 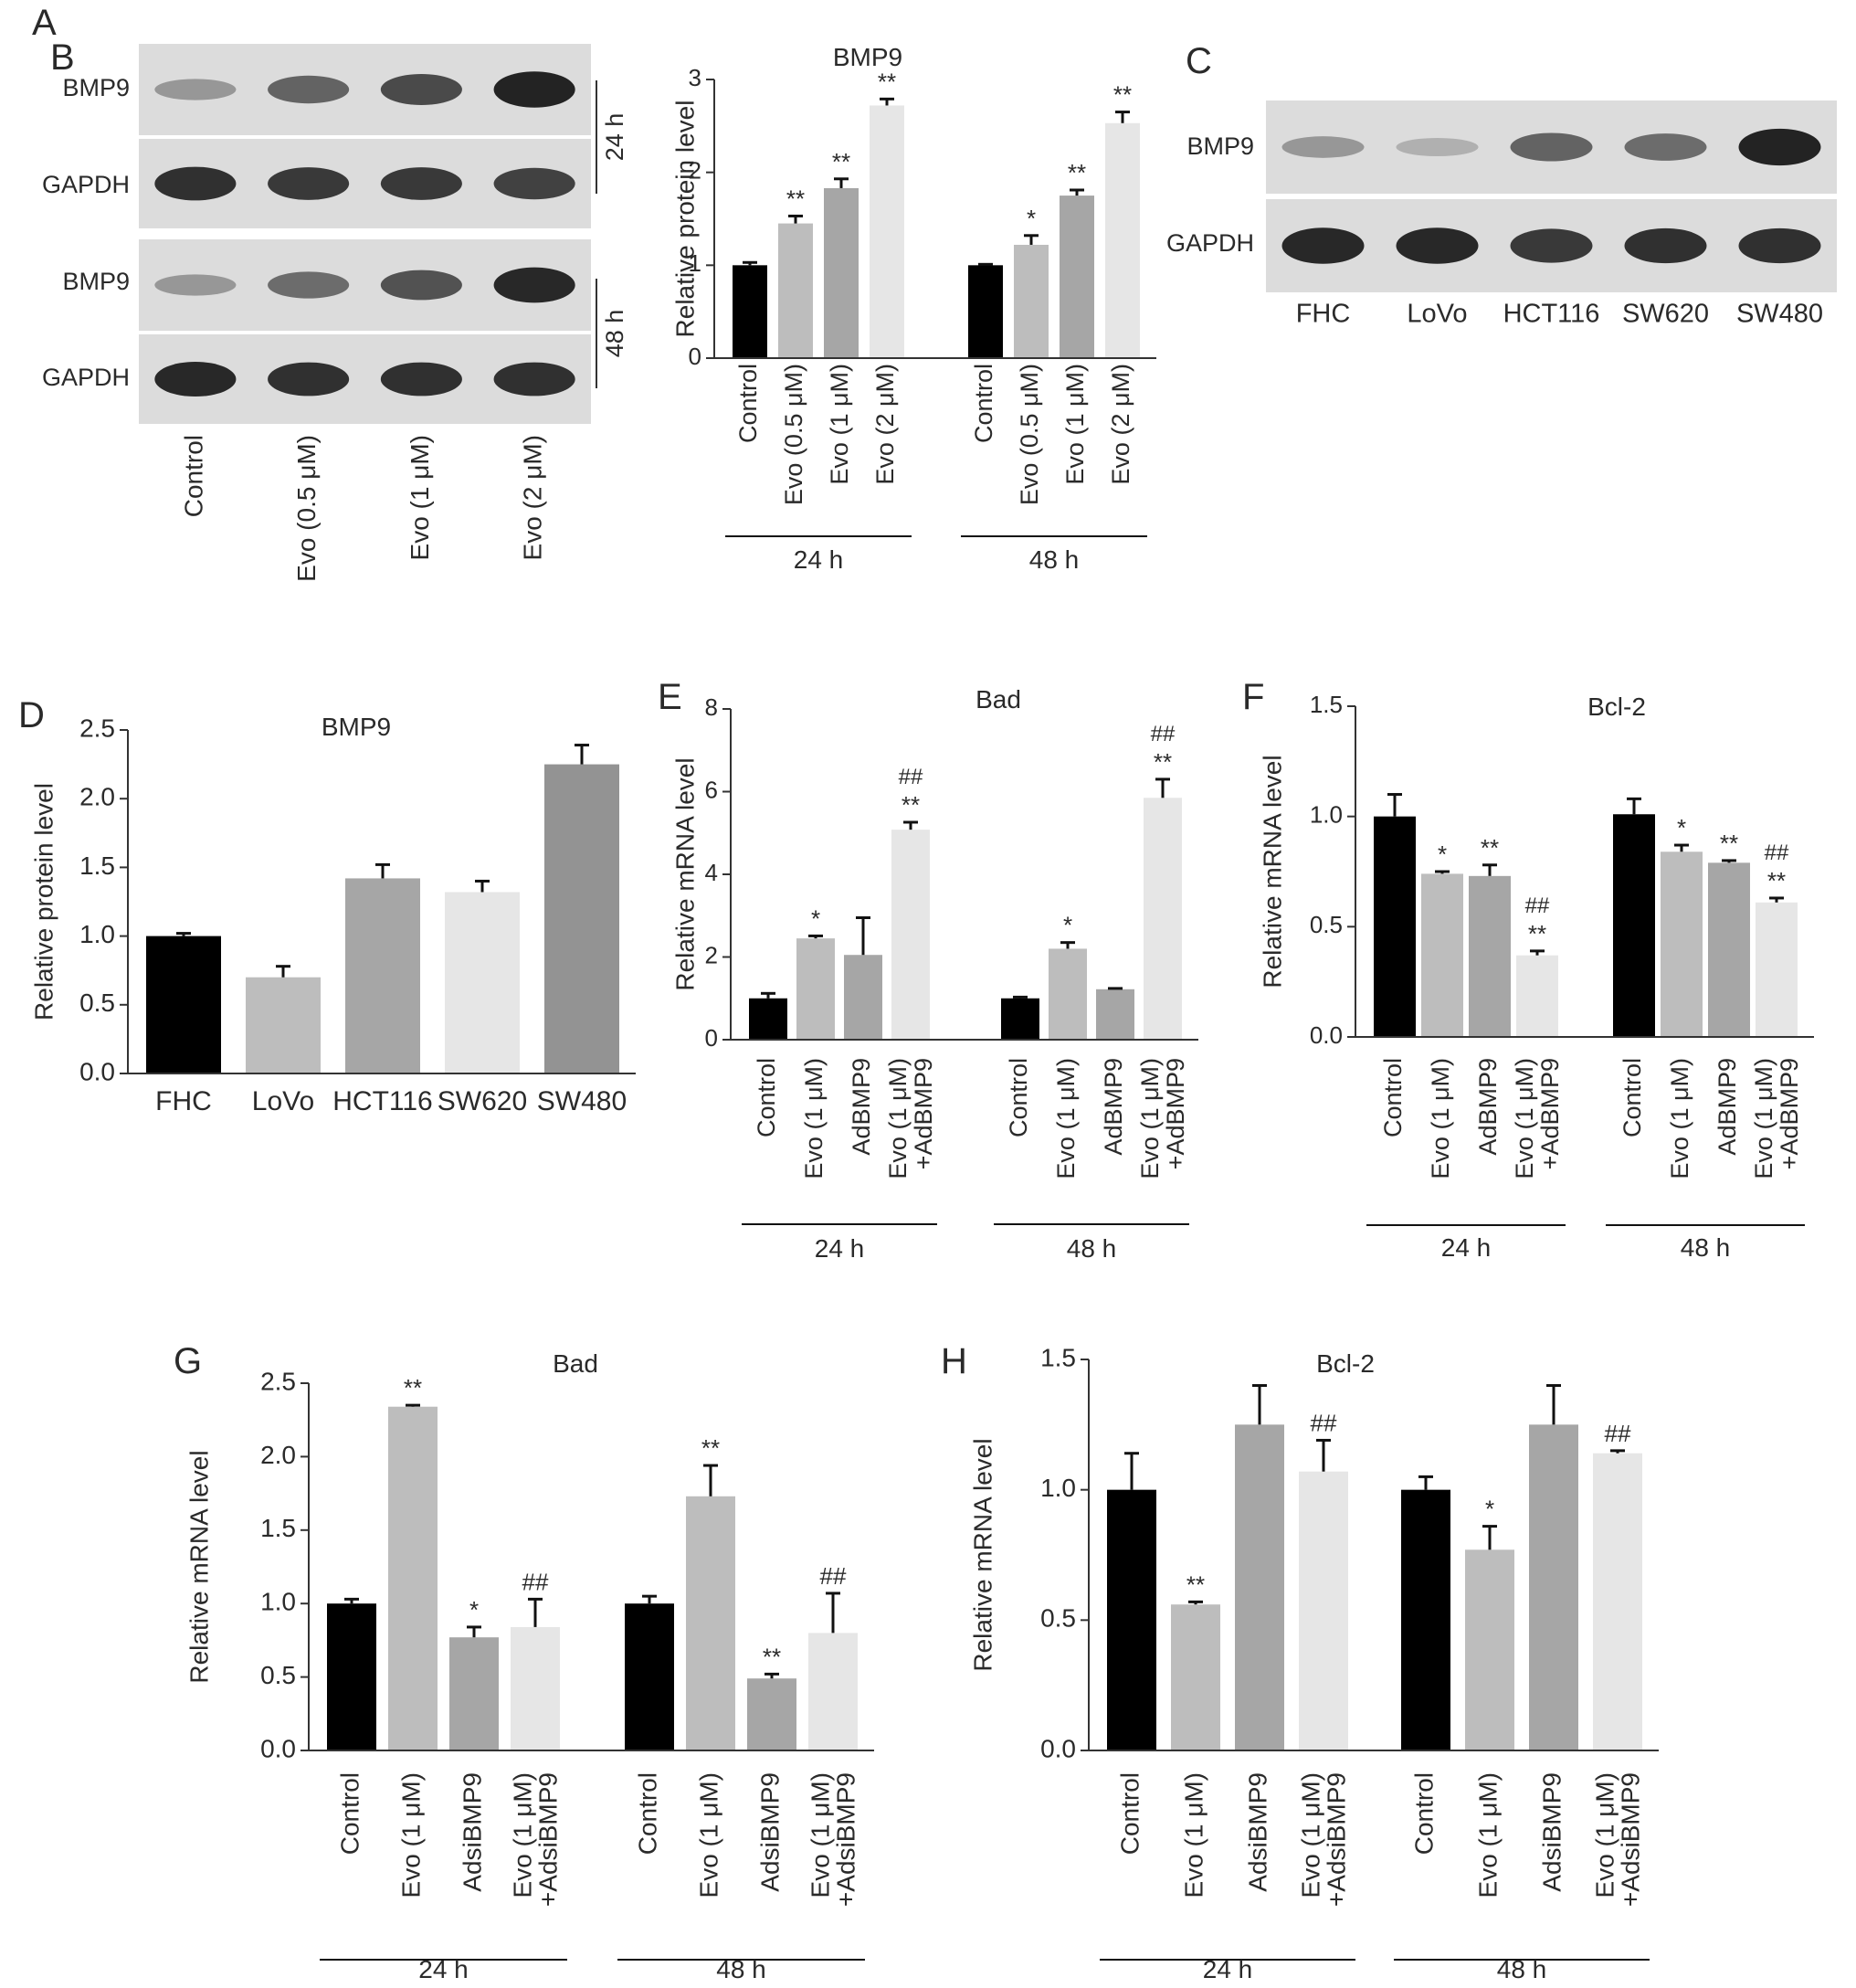 What do you see at coordinates (188, 1361) in the screenshot?
I see `panel-letter: G` at bounding box center [188, 1361].